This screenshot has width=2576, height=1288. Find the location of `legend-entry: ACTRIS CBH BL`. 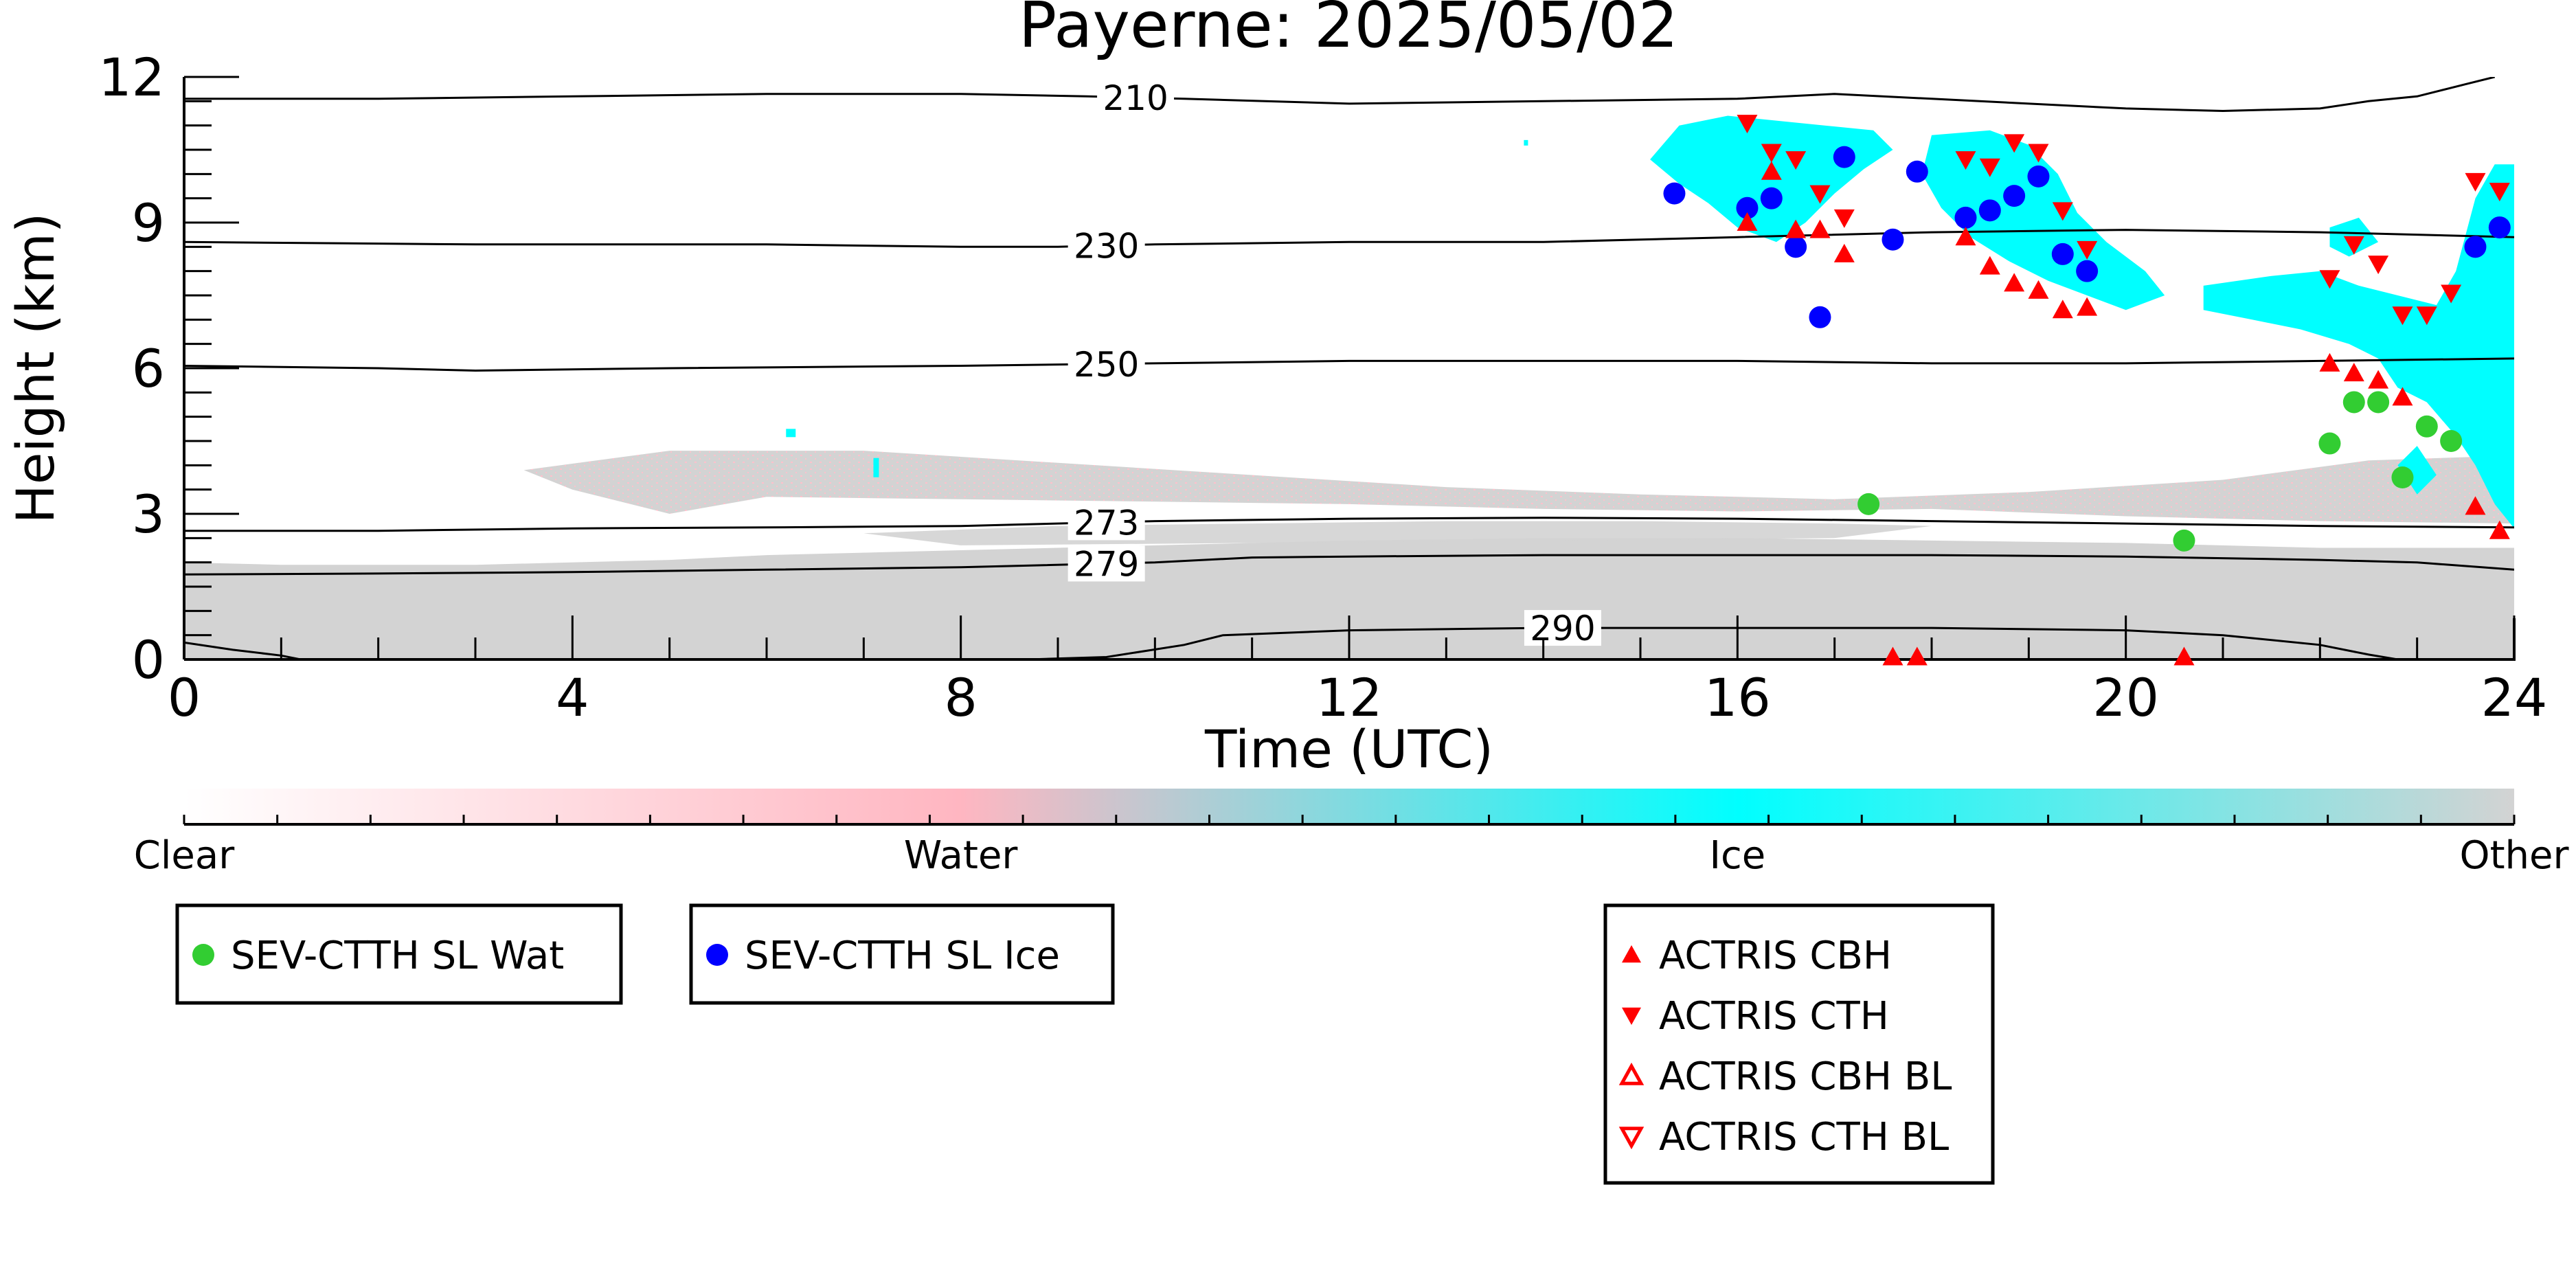

legend-entry: ACTRIS CBH BL is located at coordinates (1785, 1076).